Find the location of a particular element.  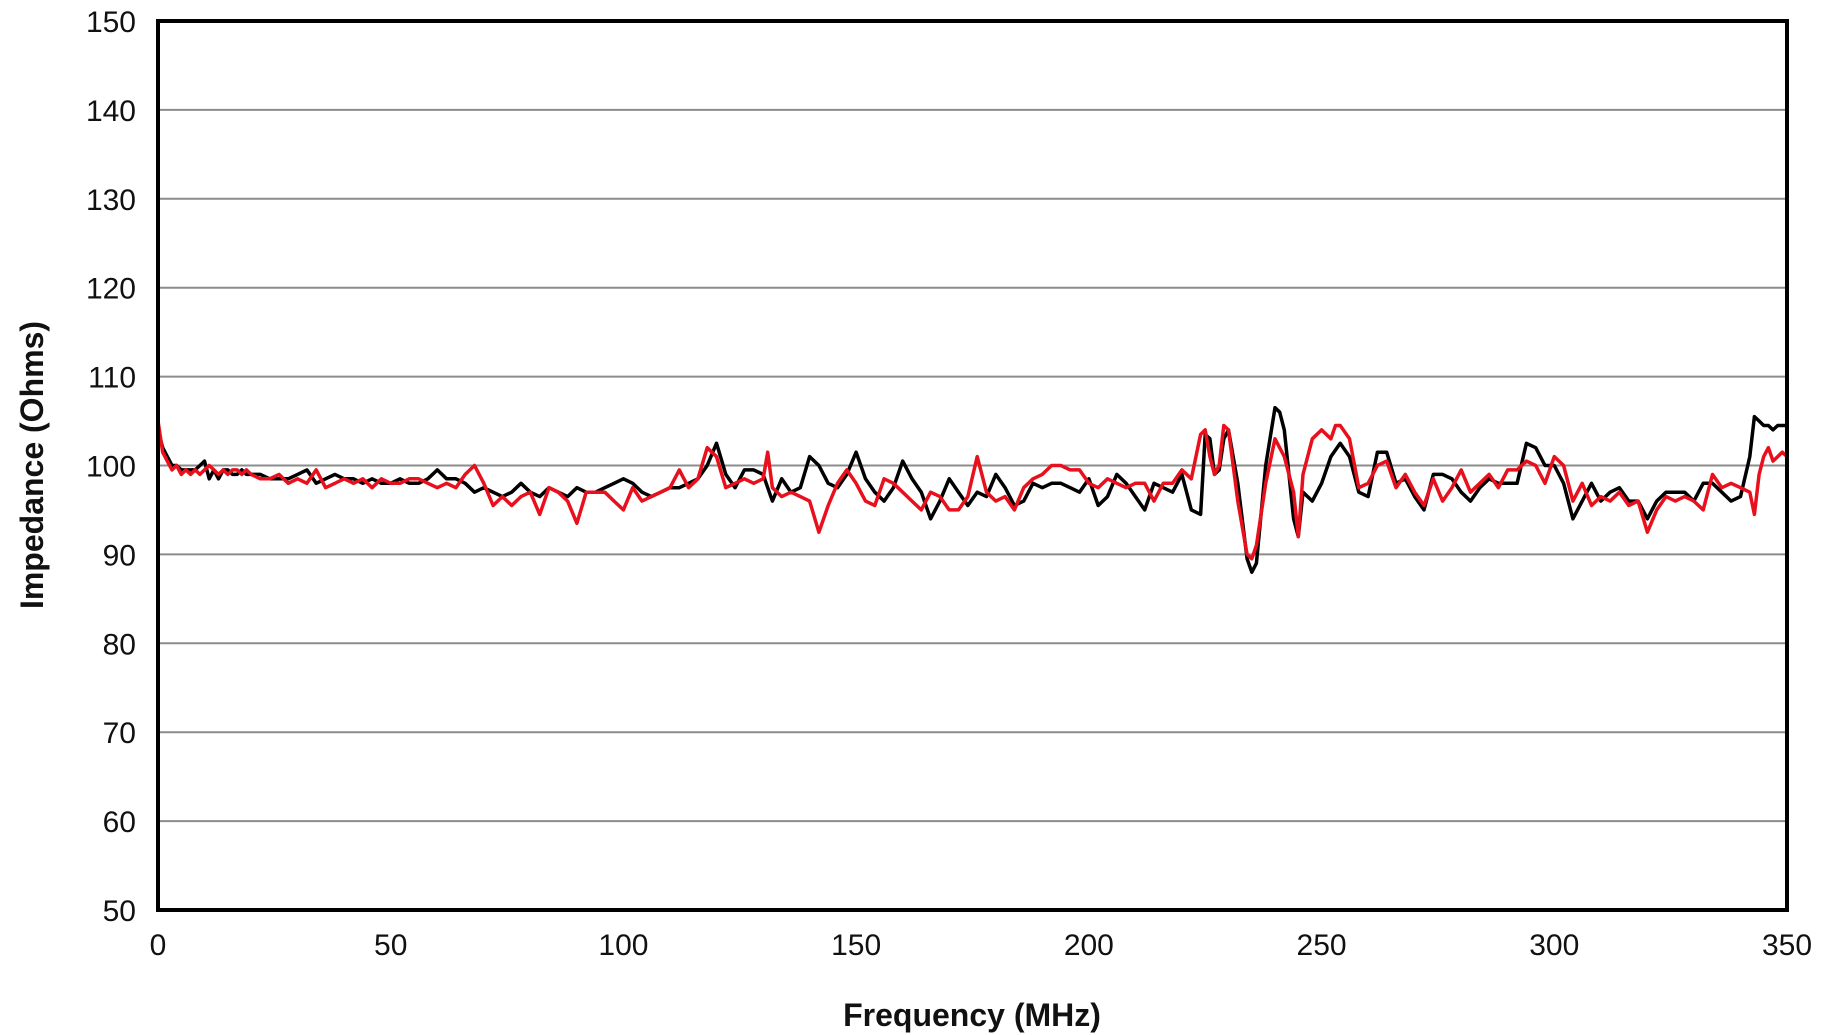

x-tick-label: 350 is located at coordinates (1787, 945).